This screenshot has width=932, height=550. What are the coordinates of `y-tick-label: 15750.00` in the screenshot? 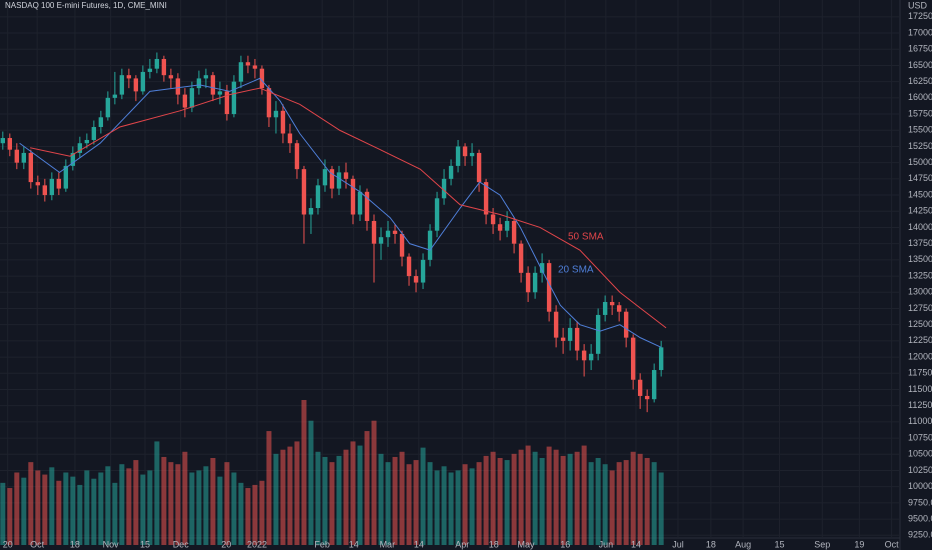 It's located at (920, 113).